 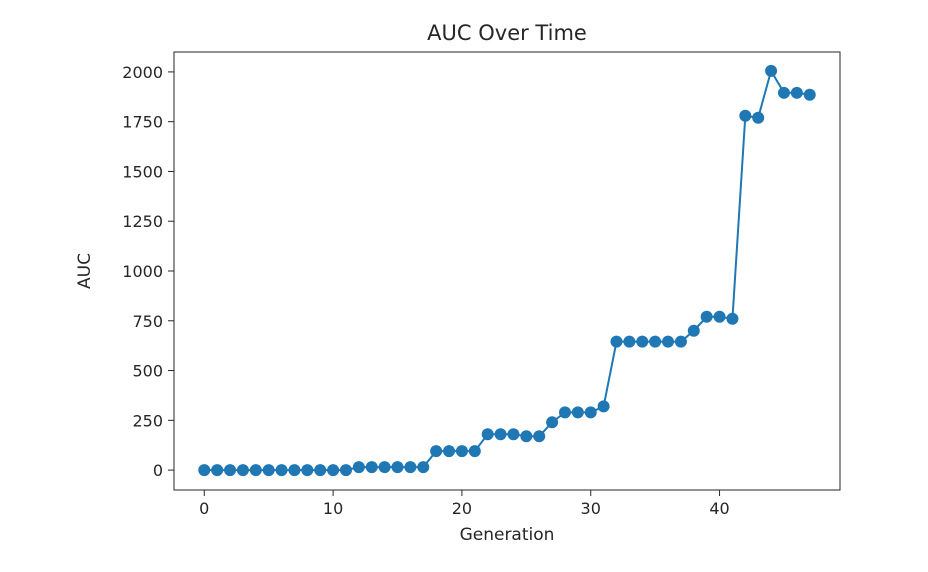 I want to click on x-tick-label: 10, so click(x=333, y=508).